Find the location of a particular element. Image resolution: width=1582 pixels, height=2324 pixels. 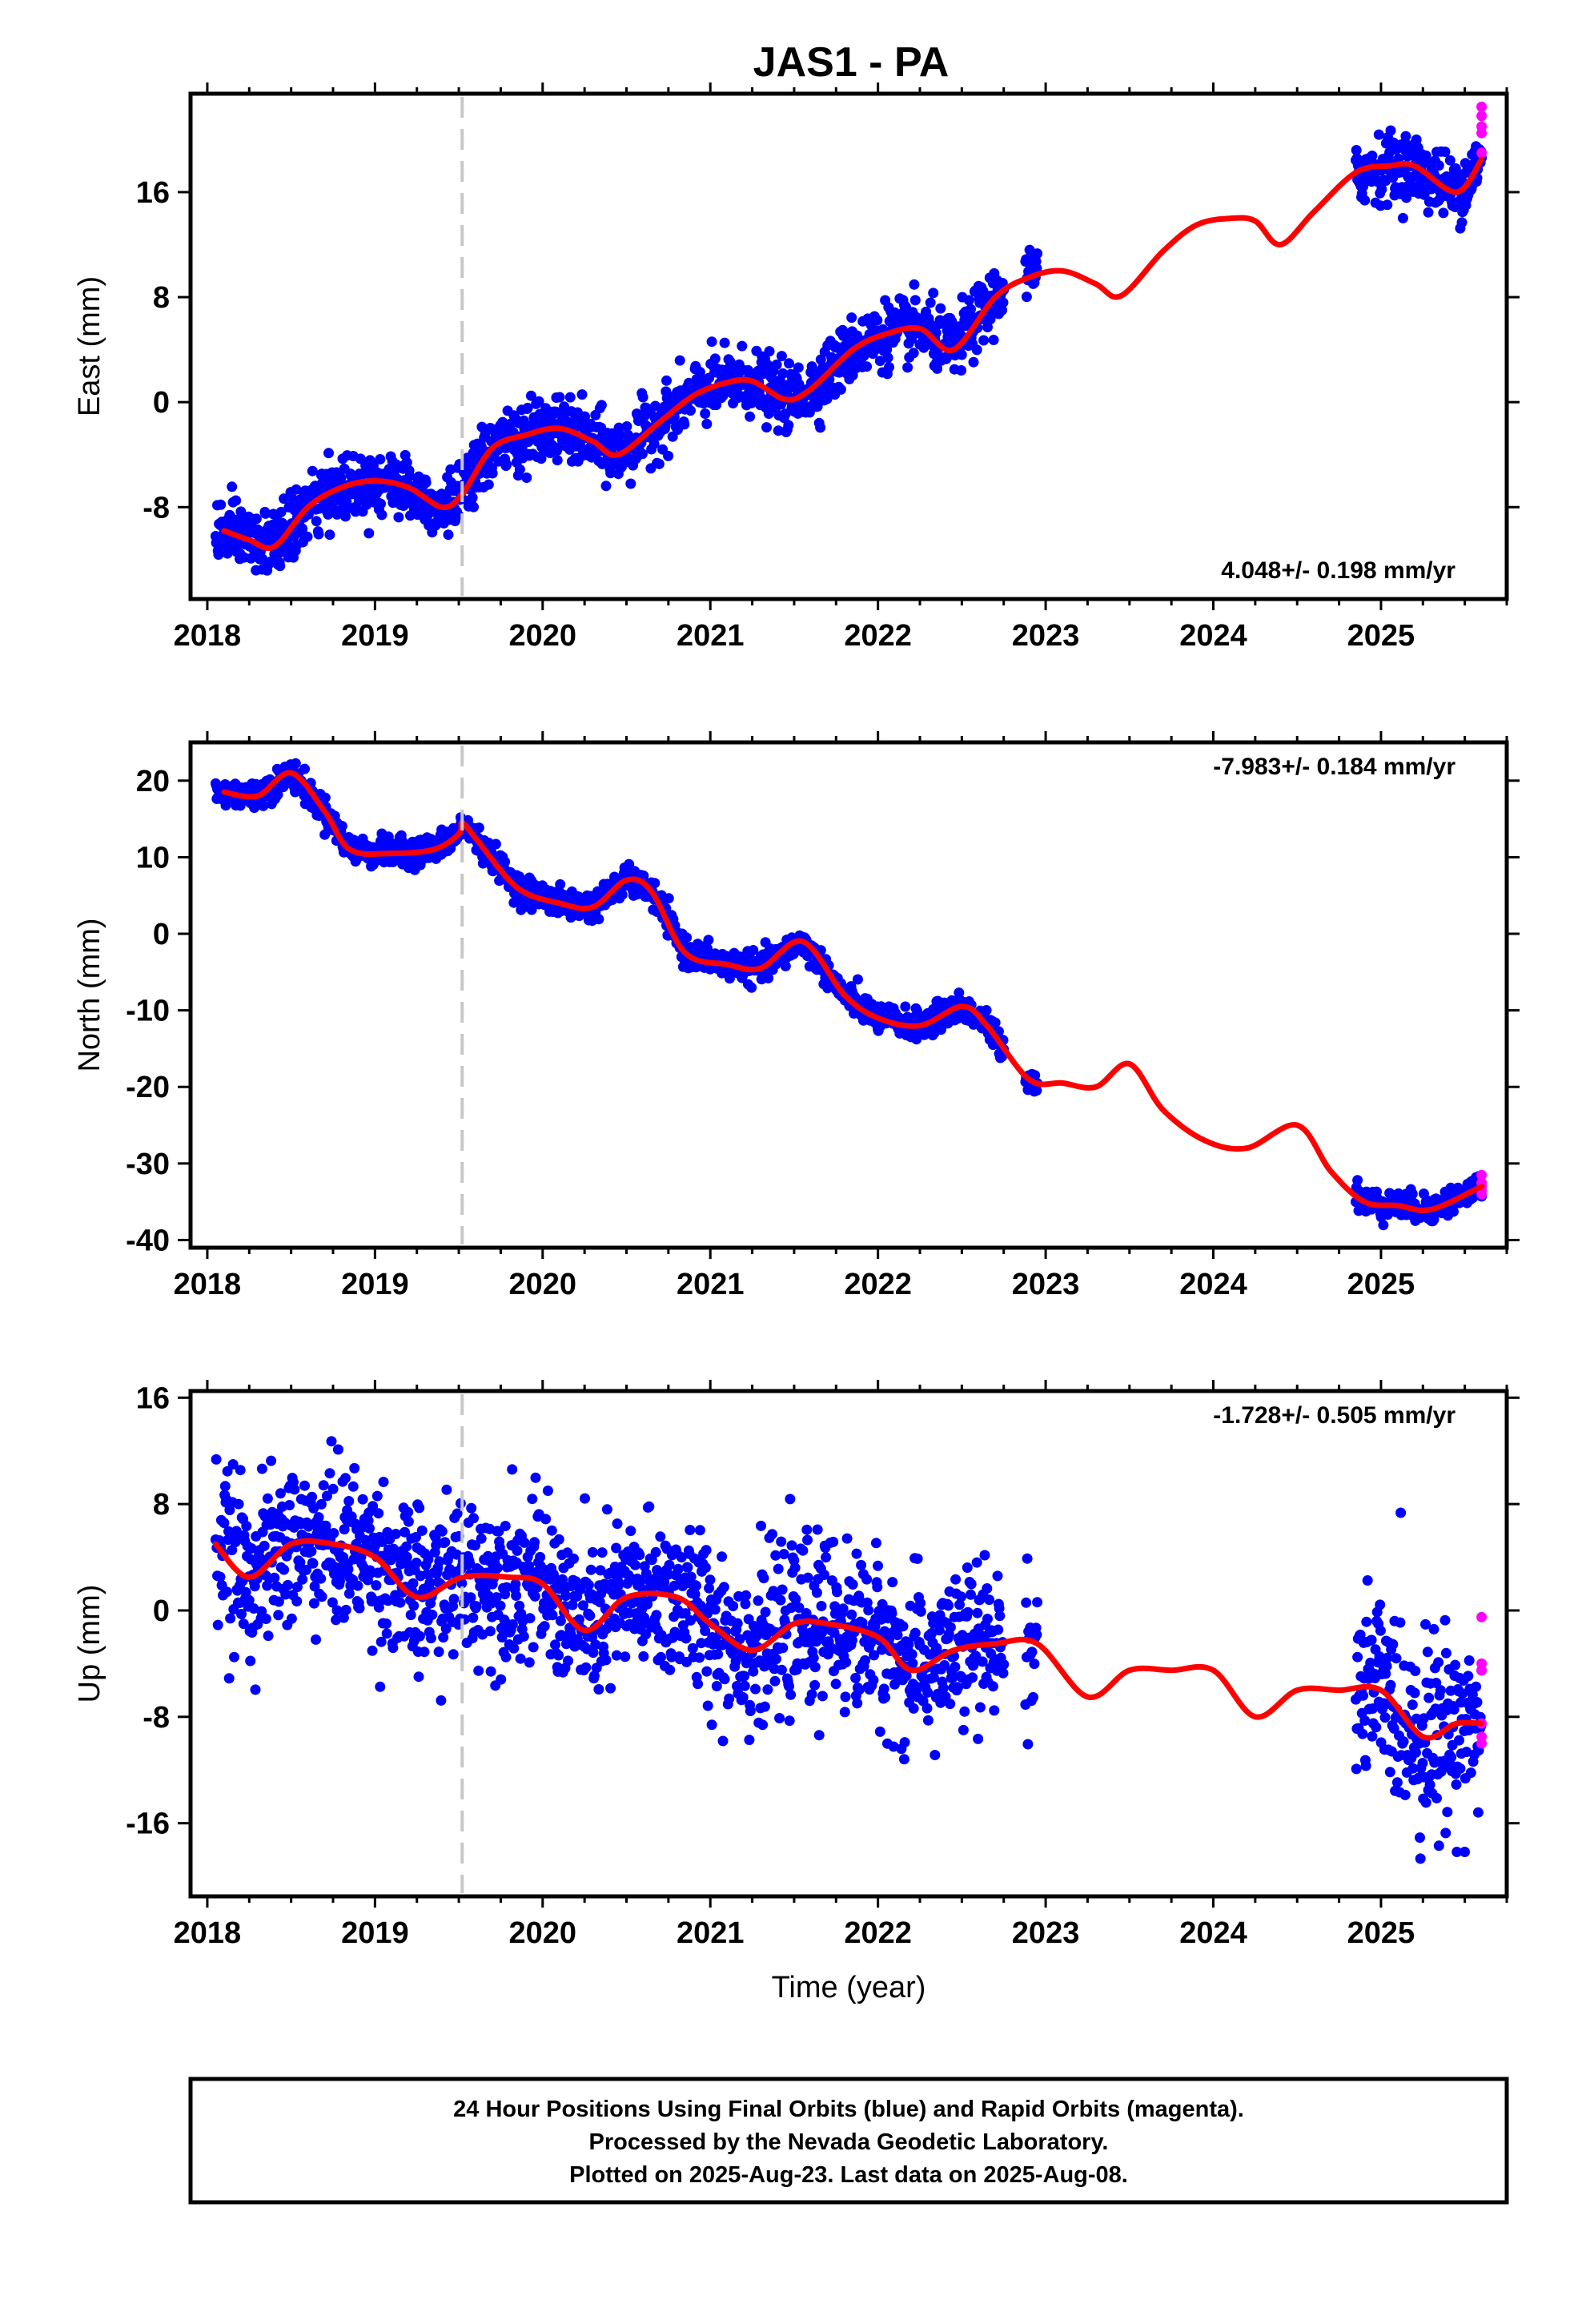

east-rapid-orbit-point is located at coordinates (1482, 106).